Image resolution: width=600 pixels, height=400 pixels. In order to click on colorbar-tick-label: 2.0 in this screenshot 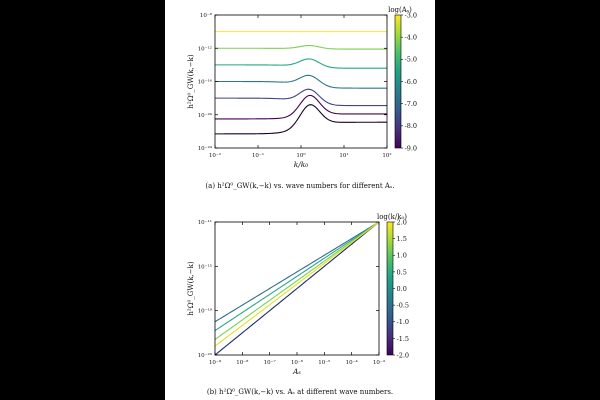, I will do `click(402, 222)`.